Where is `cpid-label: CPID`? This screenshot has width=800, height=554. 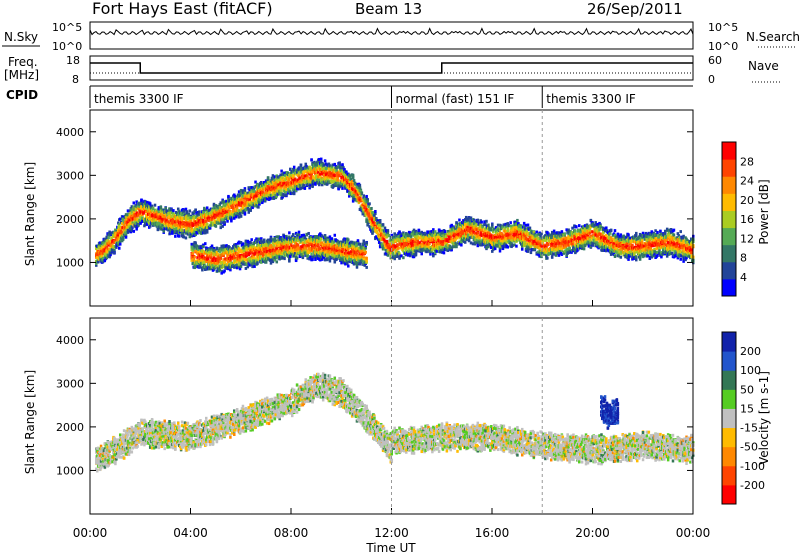
cpid-label: CPID is located at coordinates (22, 95).